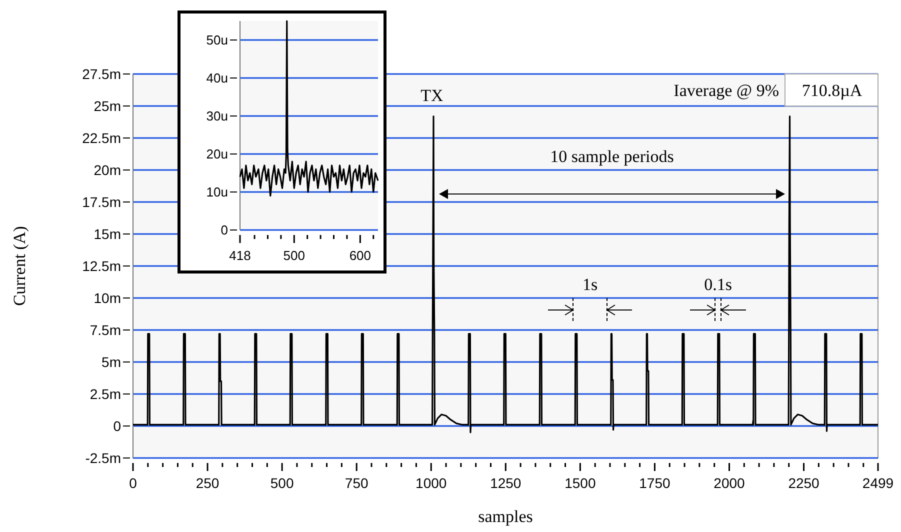  What do you see at coordinates (111, 362) in the screenshot?
I see `y-tick-label: 5m` at bounding box center [111, 362].